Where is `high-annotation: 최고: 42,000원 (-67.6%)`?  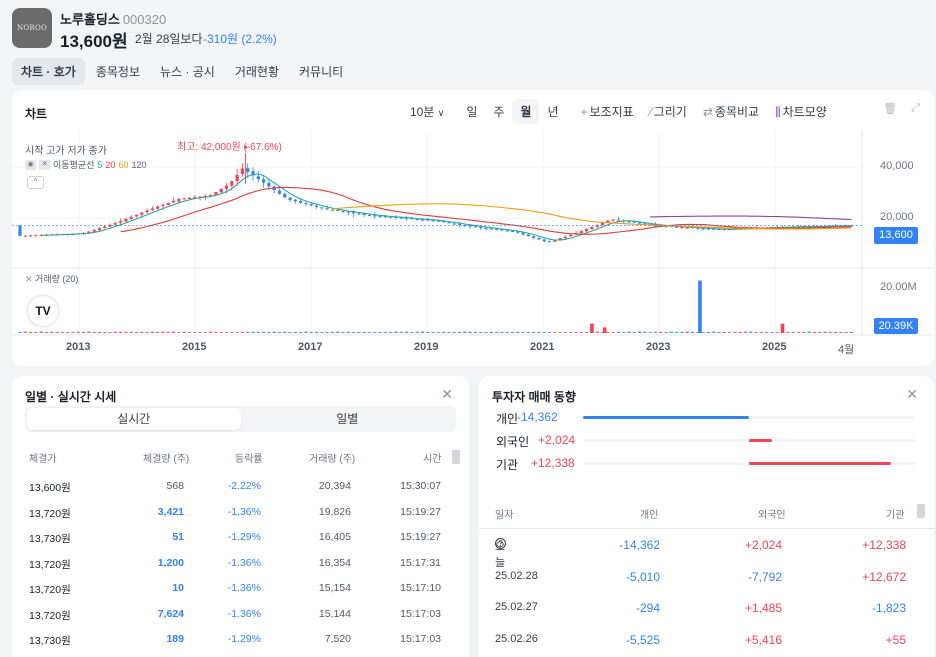
high-annotation: 최고: 42,000원 (-67.6%) is located at coordinates (229, 147).